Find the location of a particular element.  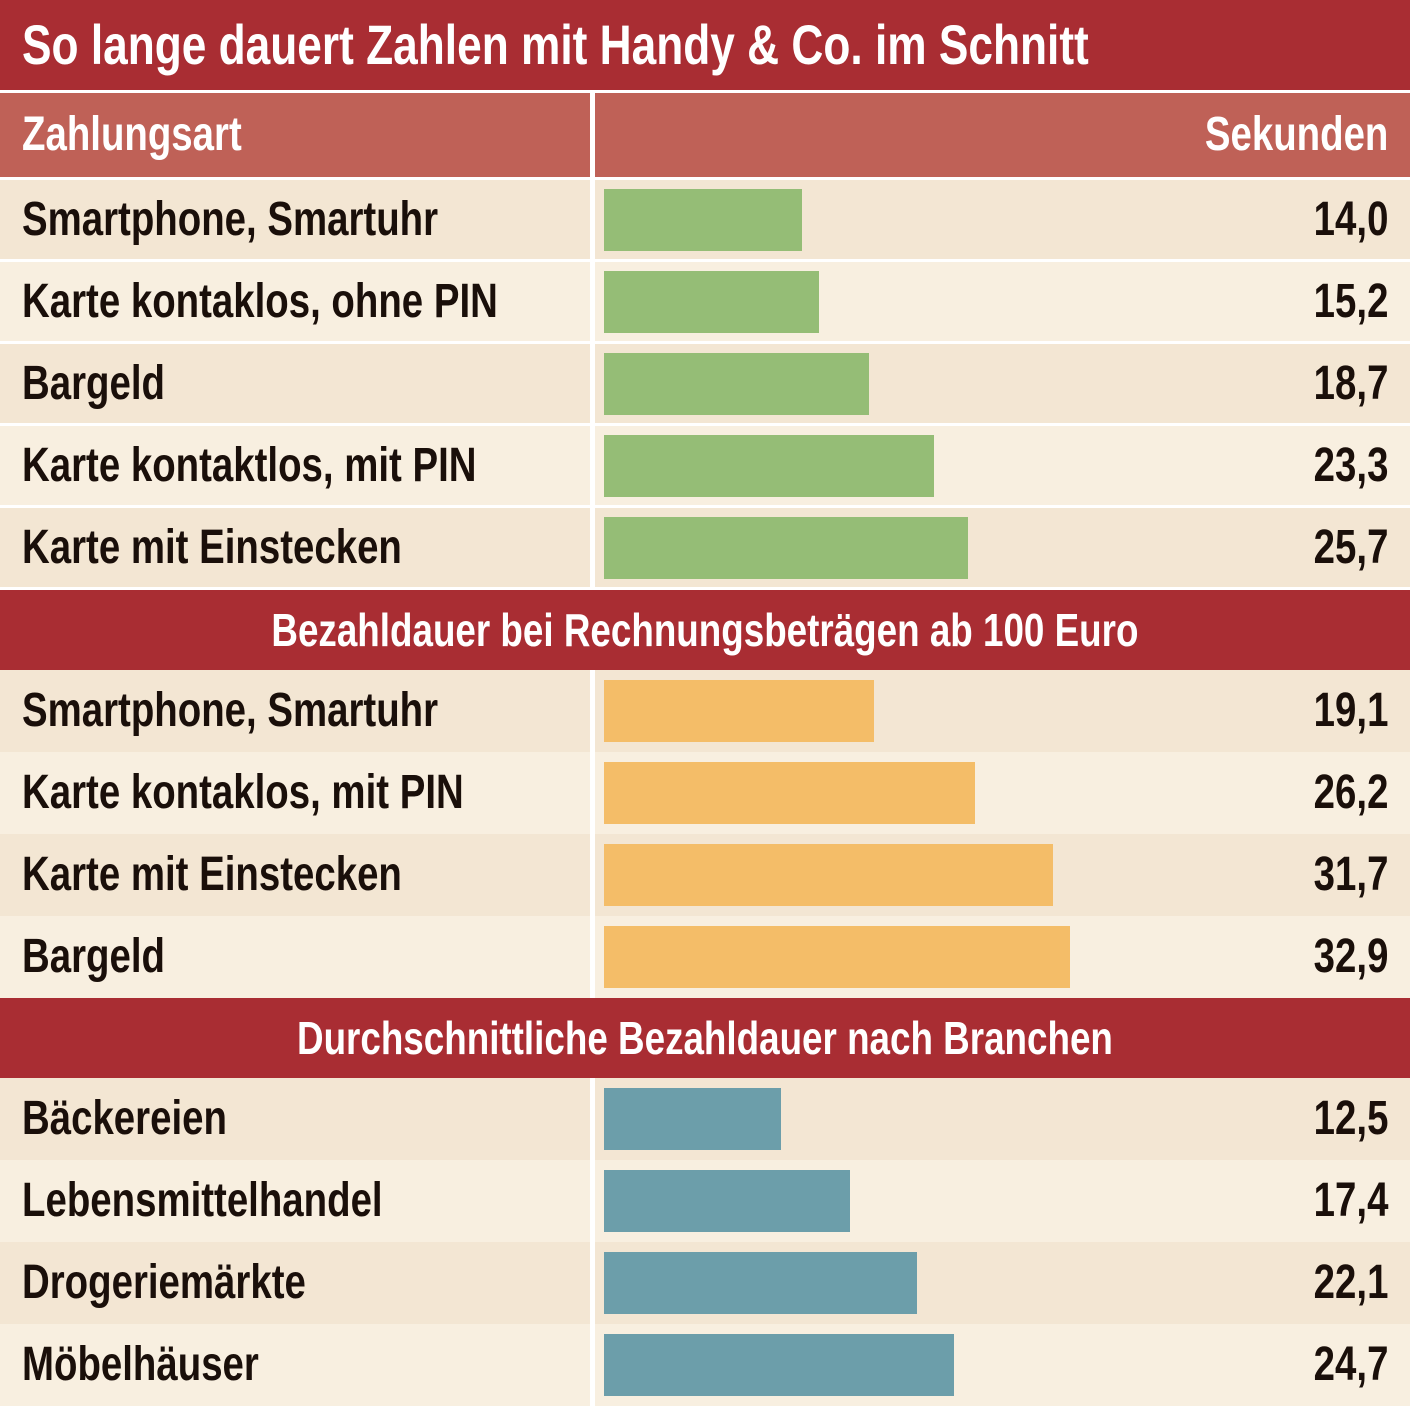

row-label: Karte kontaklos, ohne PIN is located at coordinates (260, 301).